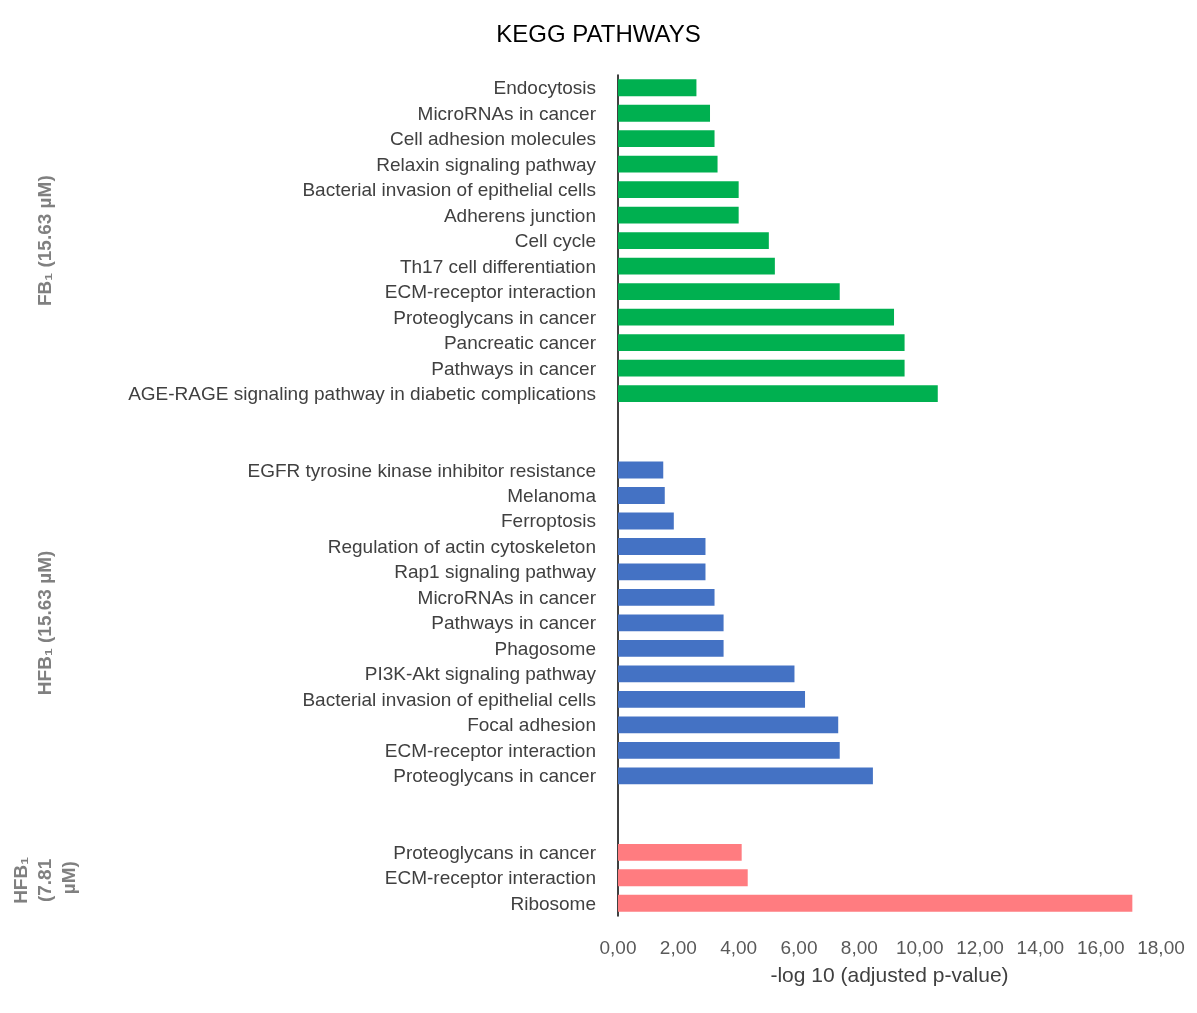 The image size is (1197, 1013). Describe the element at coordinates (889, 974) in the screenshot. I see `x-axis-title: -log 10 (adjusted p-value)` at that location.